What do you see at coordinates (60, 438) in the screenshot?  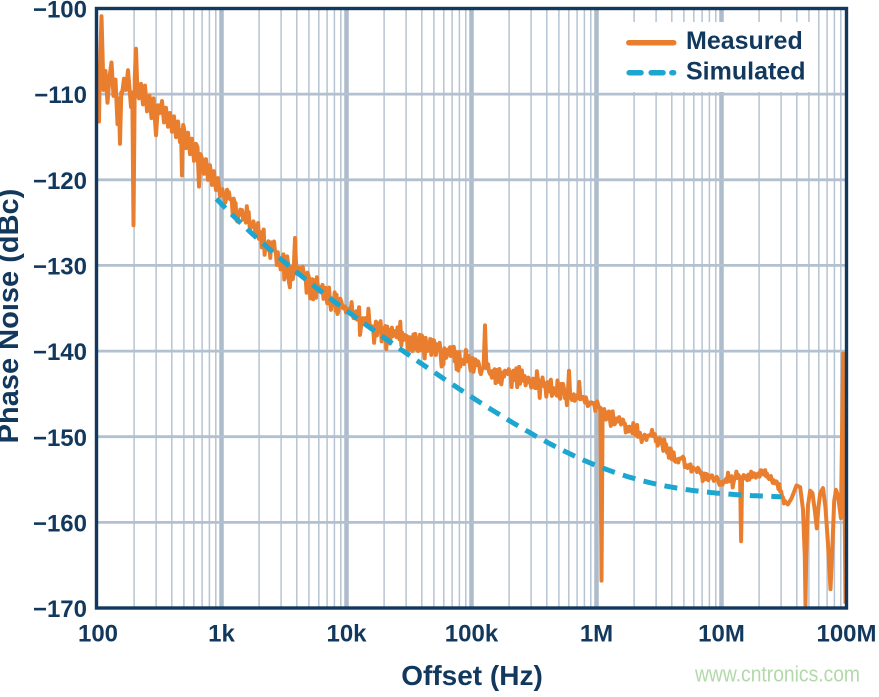 I see `svg-text: −150` at bounding box center [60, 438].